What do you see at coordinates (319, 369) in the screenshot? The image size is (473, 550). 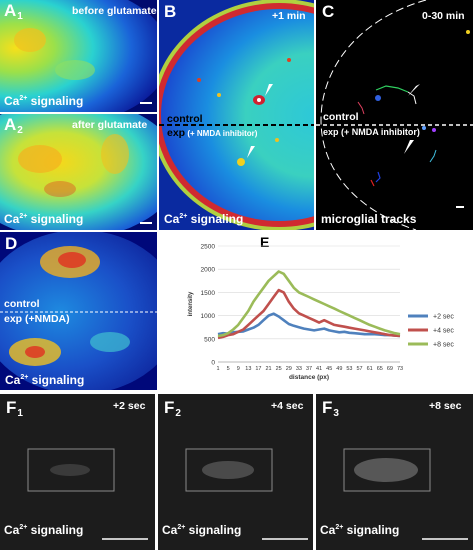 I see `x-tick-label: 41` at bounding box center [319, 369].